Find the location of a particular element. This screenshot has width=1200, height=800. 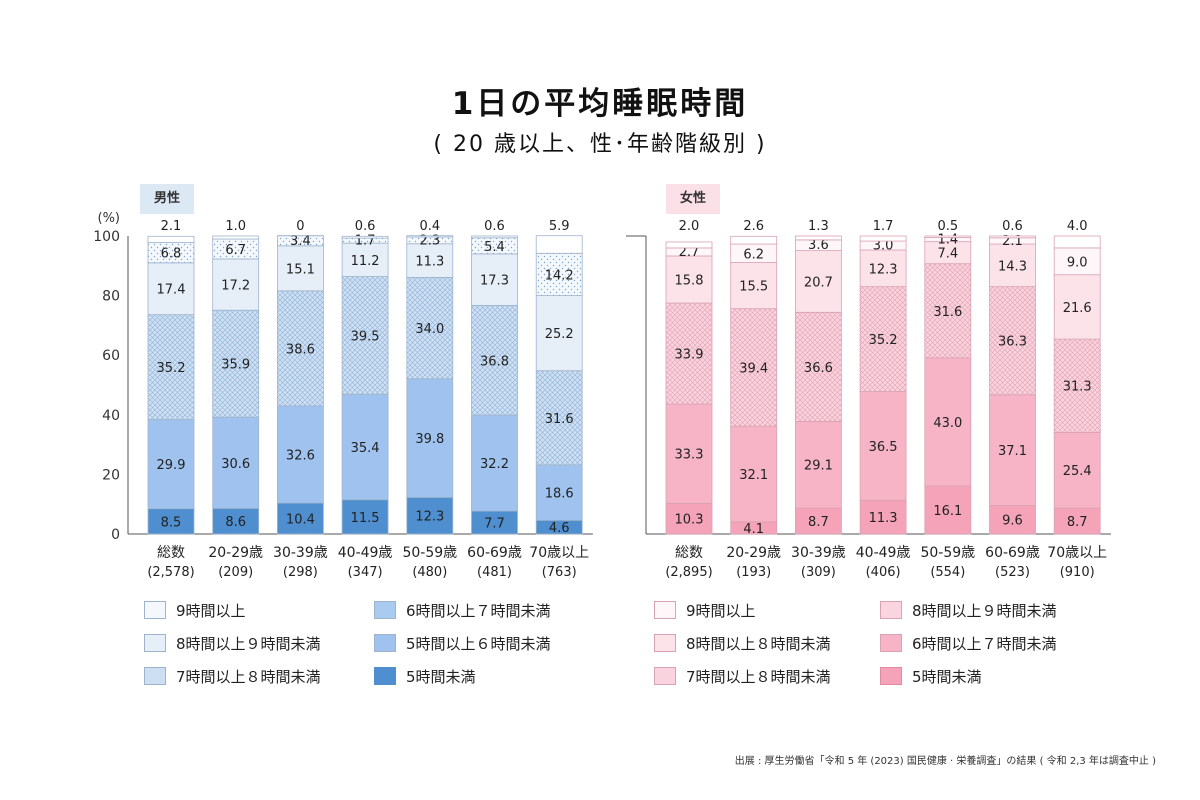

data-label: 15.8 is located at coordinates (689, 281).